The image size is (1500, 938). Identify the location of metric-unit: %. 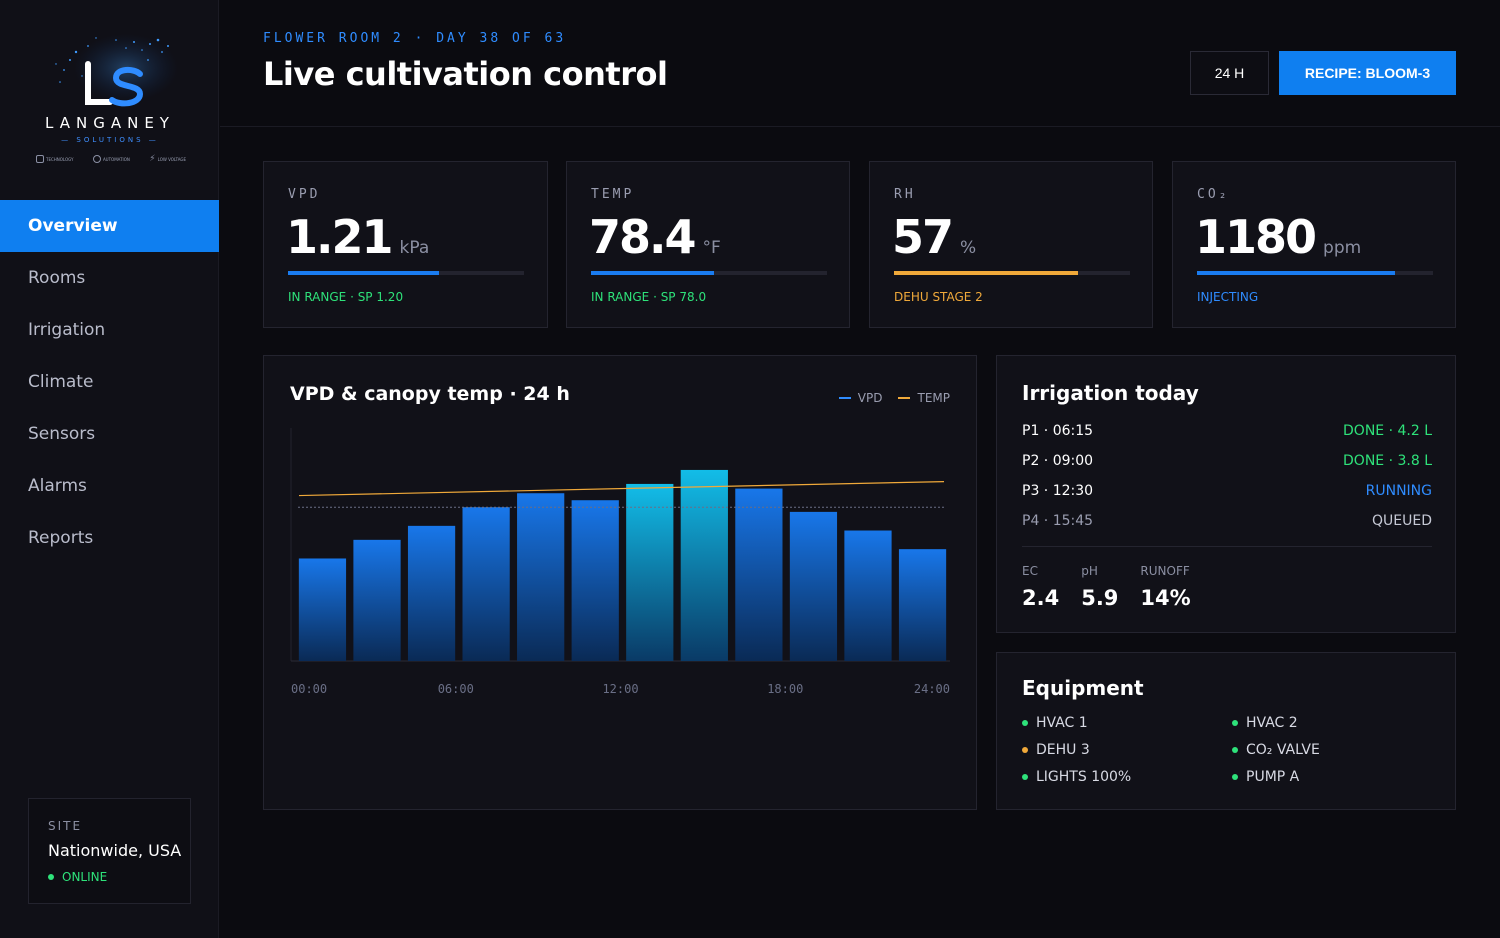
(968, 248).